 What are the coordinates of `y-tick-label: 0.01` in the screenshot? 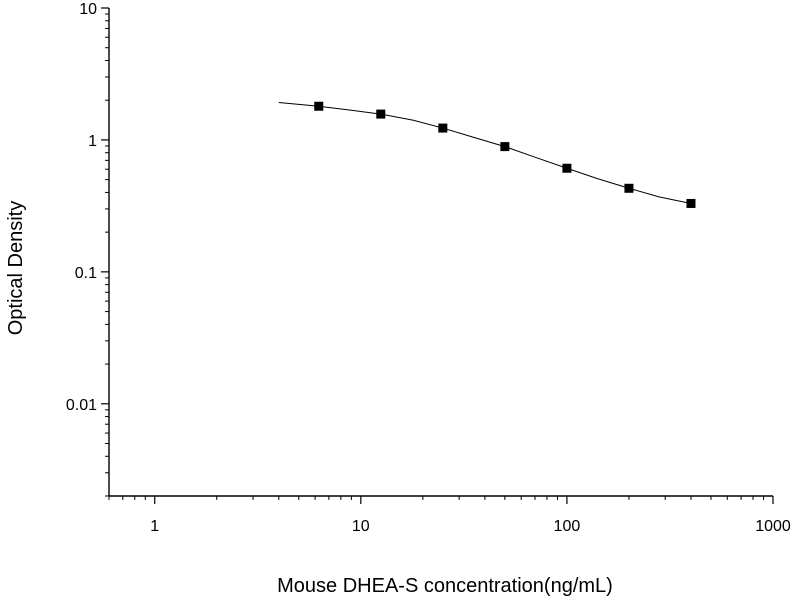 It's located at (81, 405).